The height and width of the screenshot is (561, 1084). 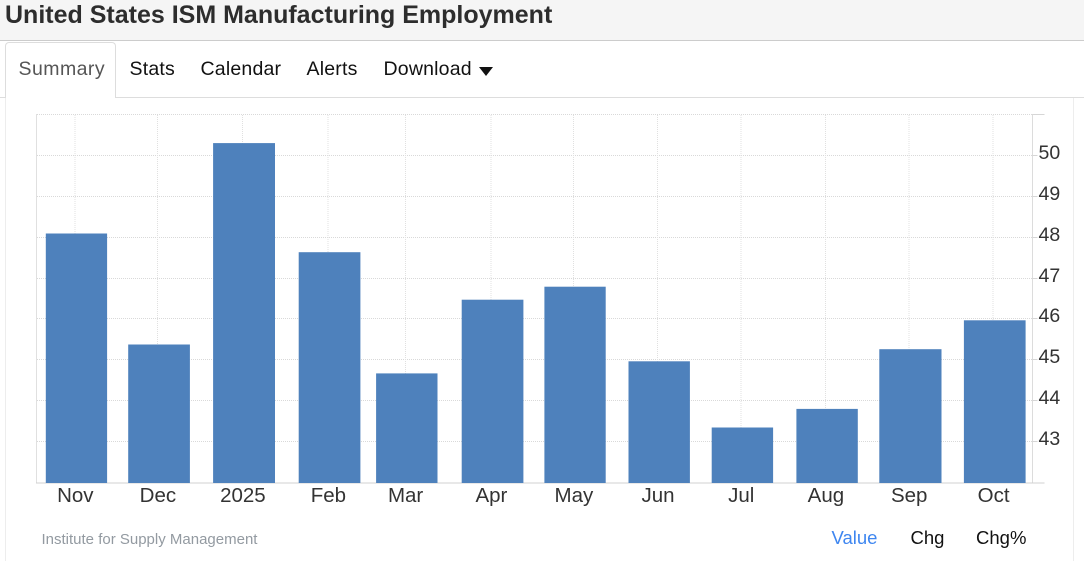 I want to click on svg-text: 49, so click(x=1050, y=194).